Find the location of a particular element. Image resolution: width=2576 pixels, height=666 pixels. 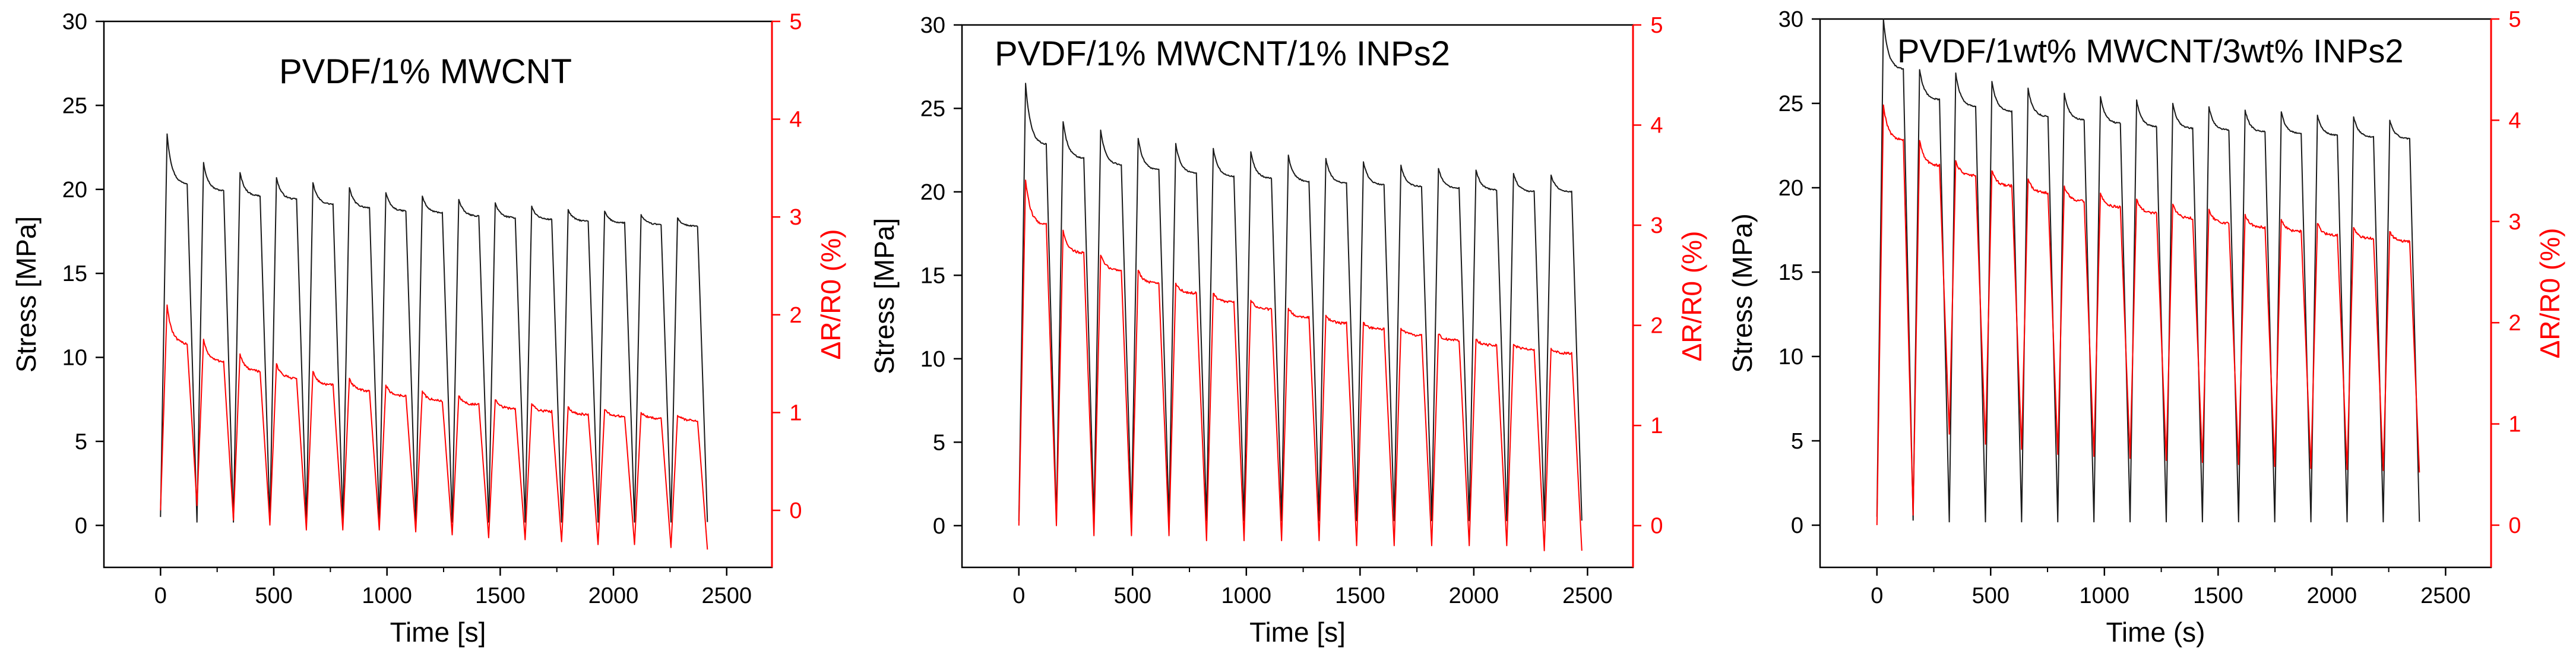

chart-title: PVDF/1% MWCNT is located at coordinates (425, 71).